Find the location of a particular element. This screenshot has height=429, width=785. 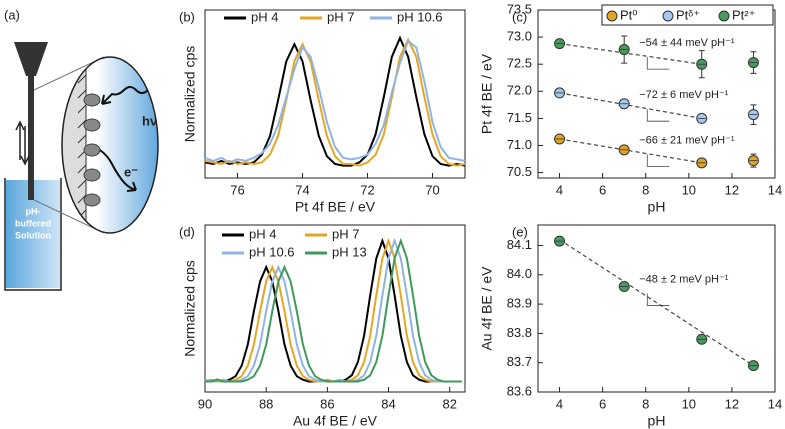

slope-label: −54 ± 44 meV pH⁻¹ is located at coordinates (687, 43).